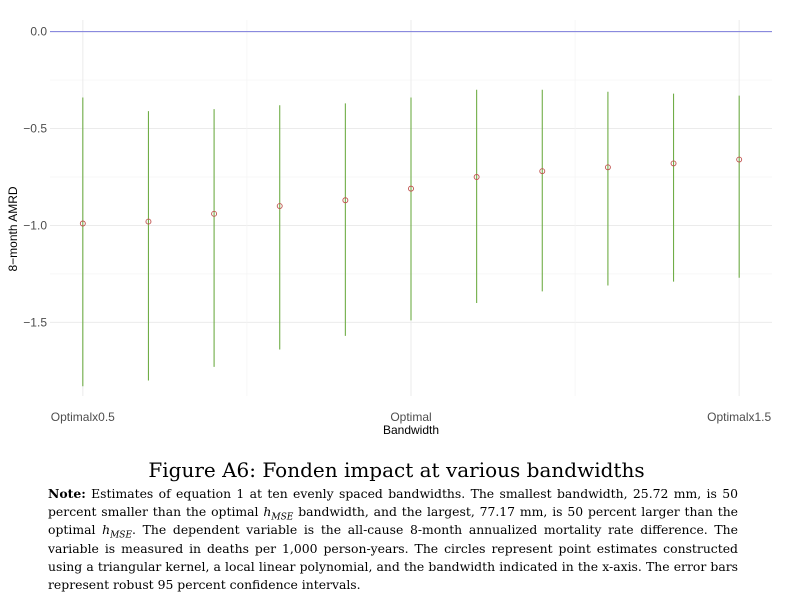 The image size is (793, 594). What do you see at coordinates (83, 417) in the screenshot?
I see `x-tick-label-0: Optimalx0.5` at bounding box center [83, 417].